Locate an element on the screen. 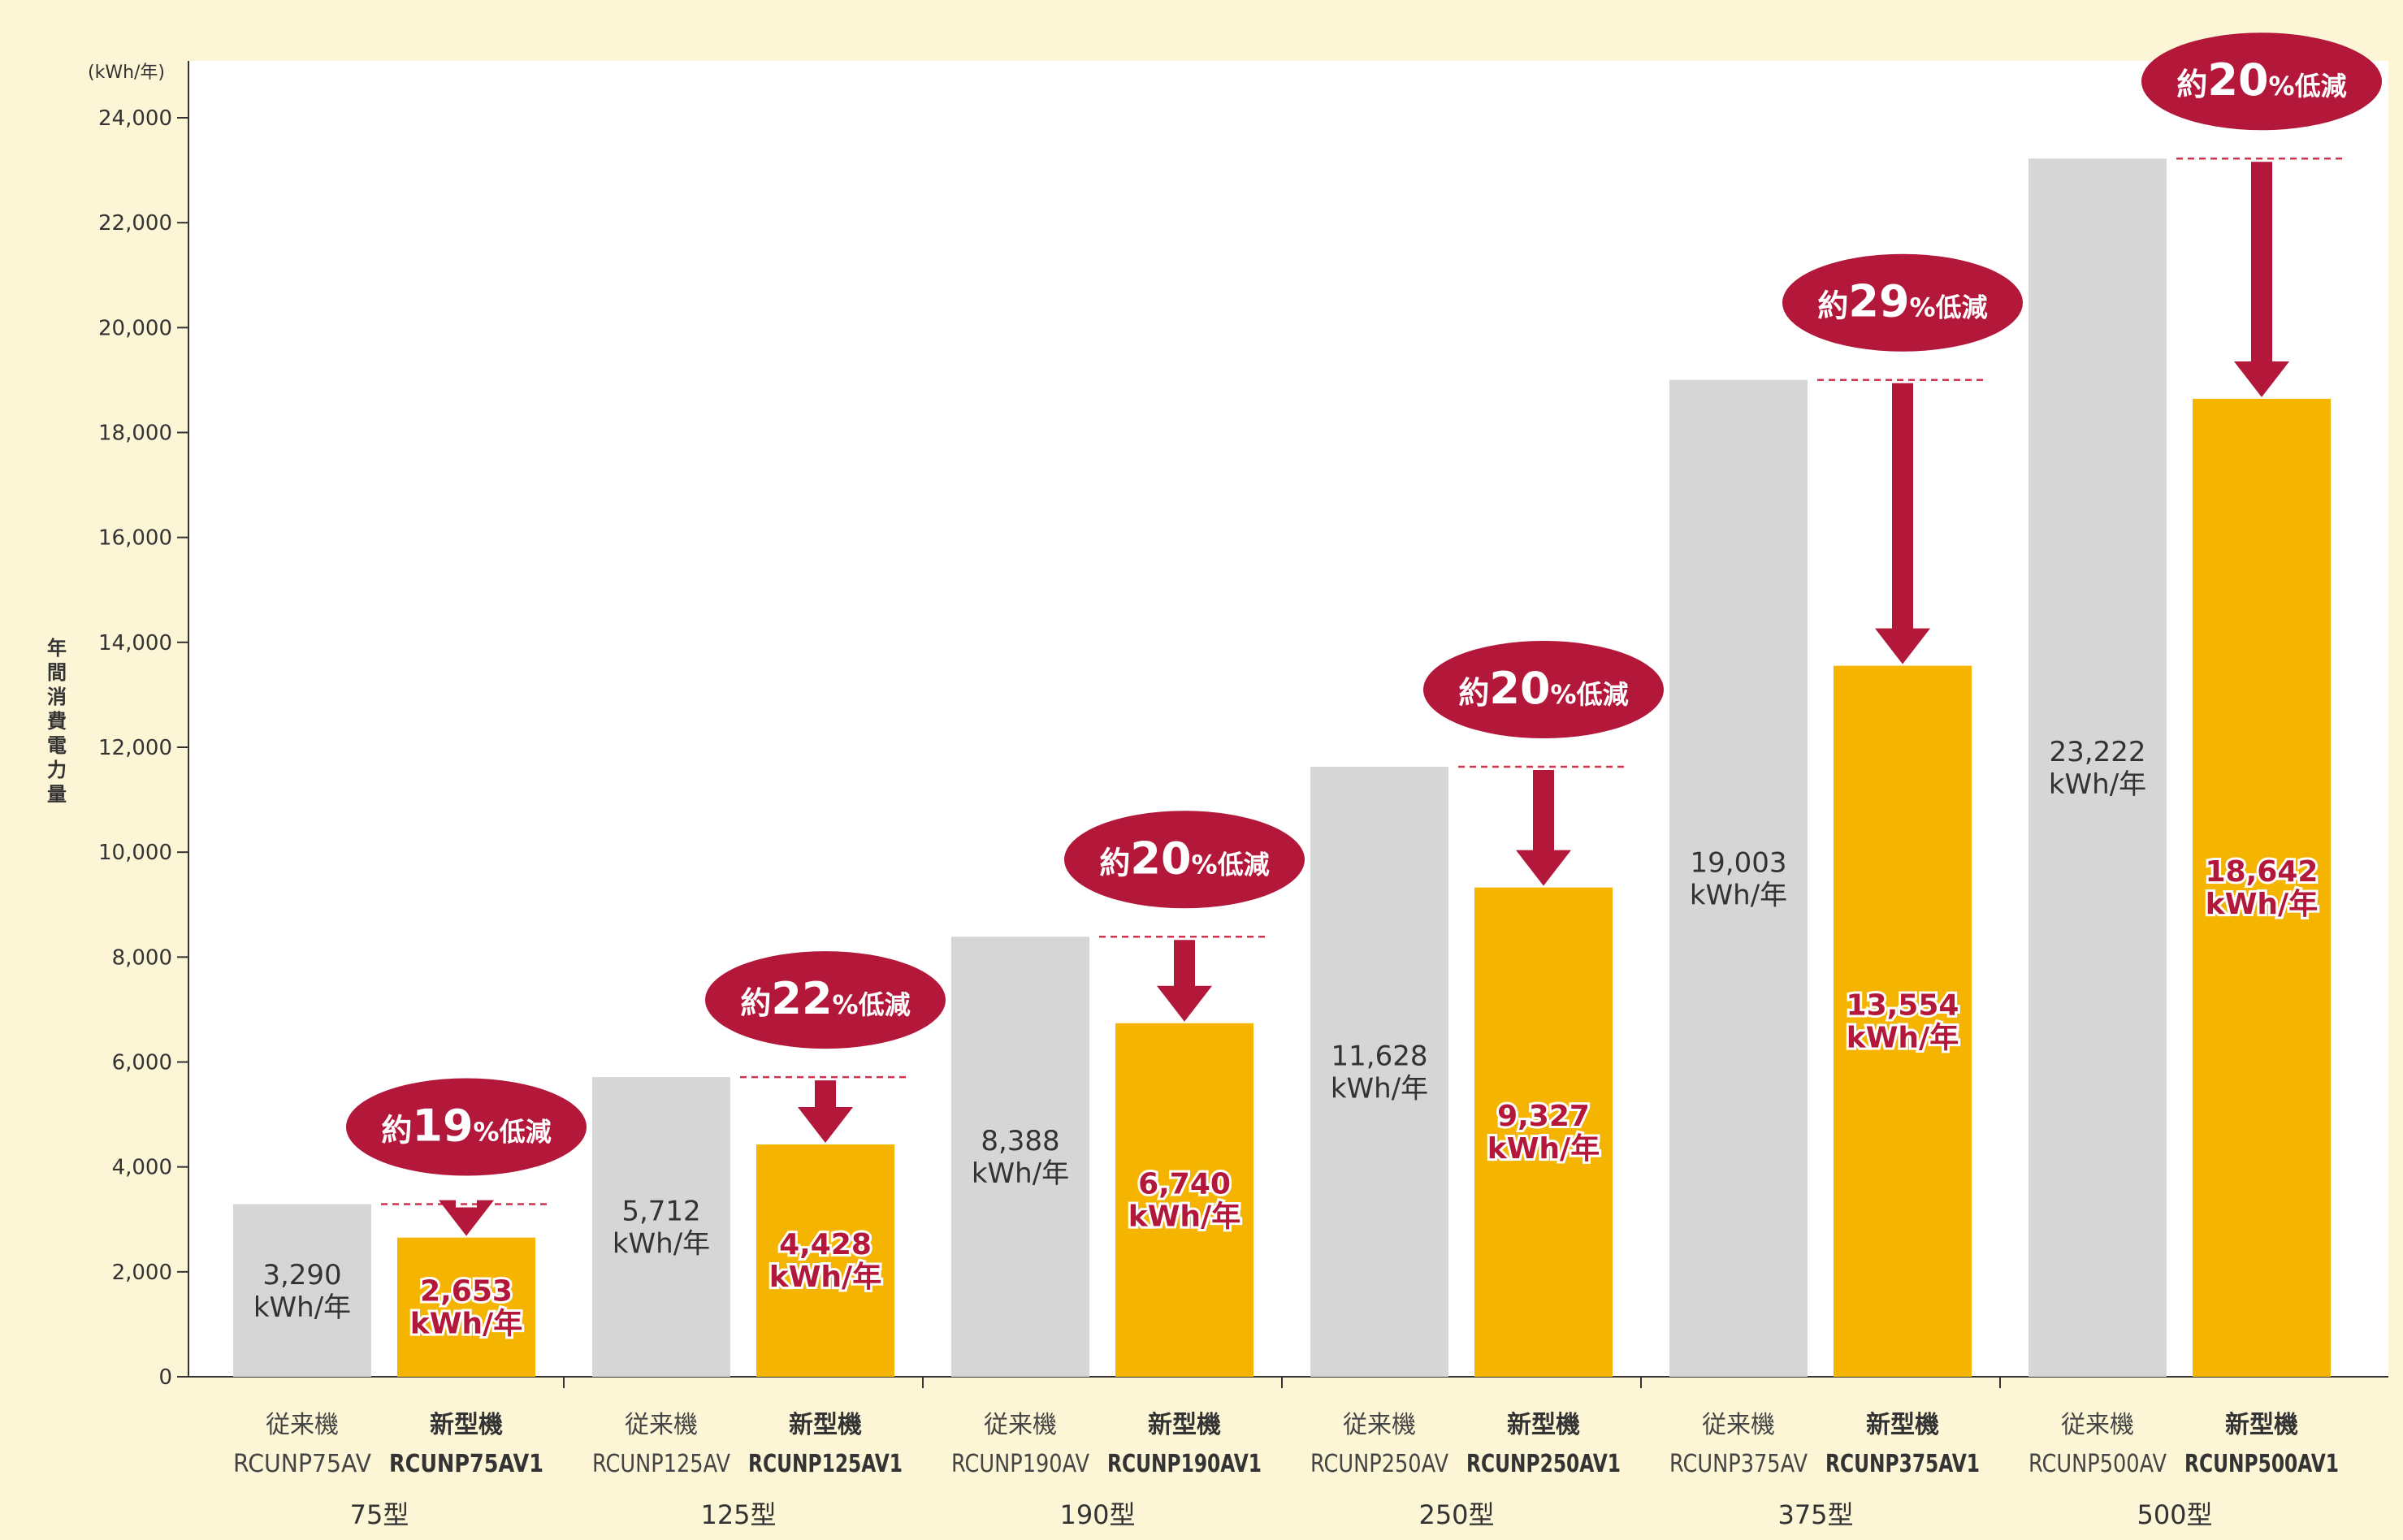  bar-new-value-label: 4,428 is located at coordinates (825, 1244).